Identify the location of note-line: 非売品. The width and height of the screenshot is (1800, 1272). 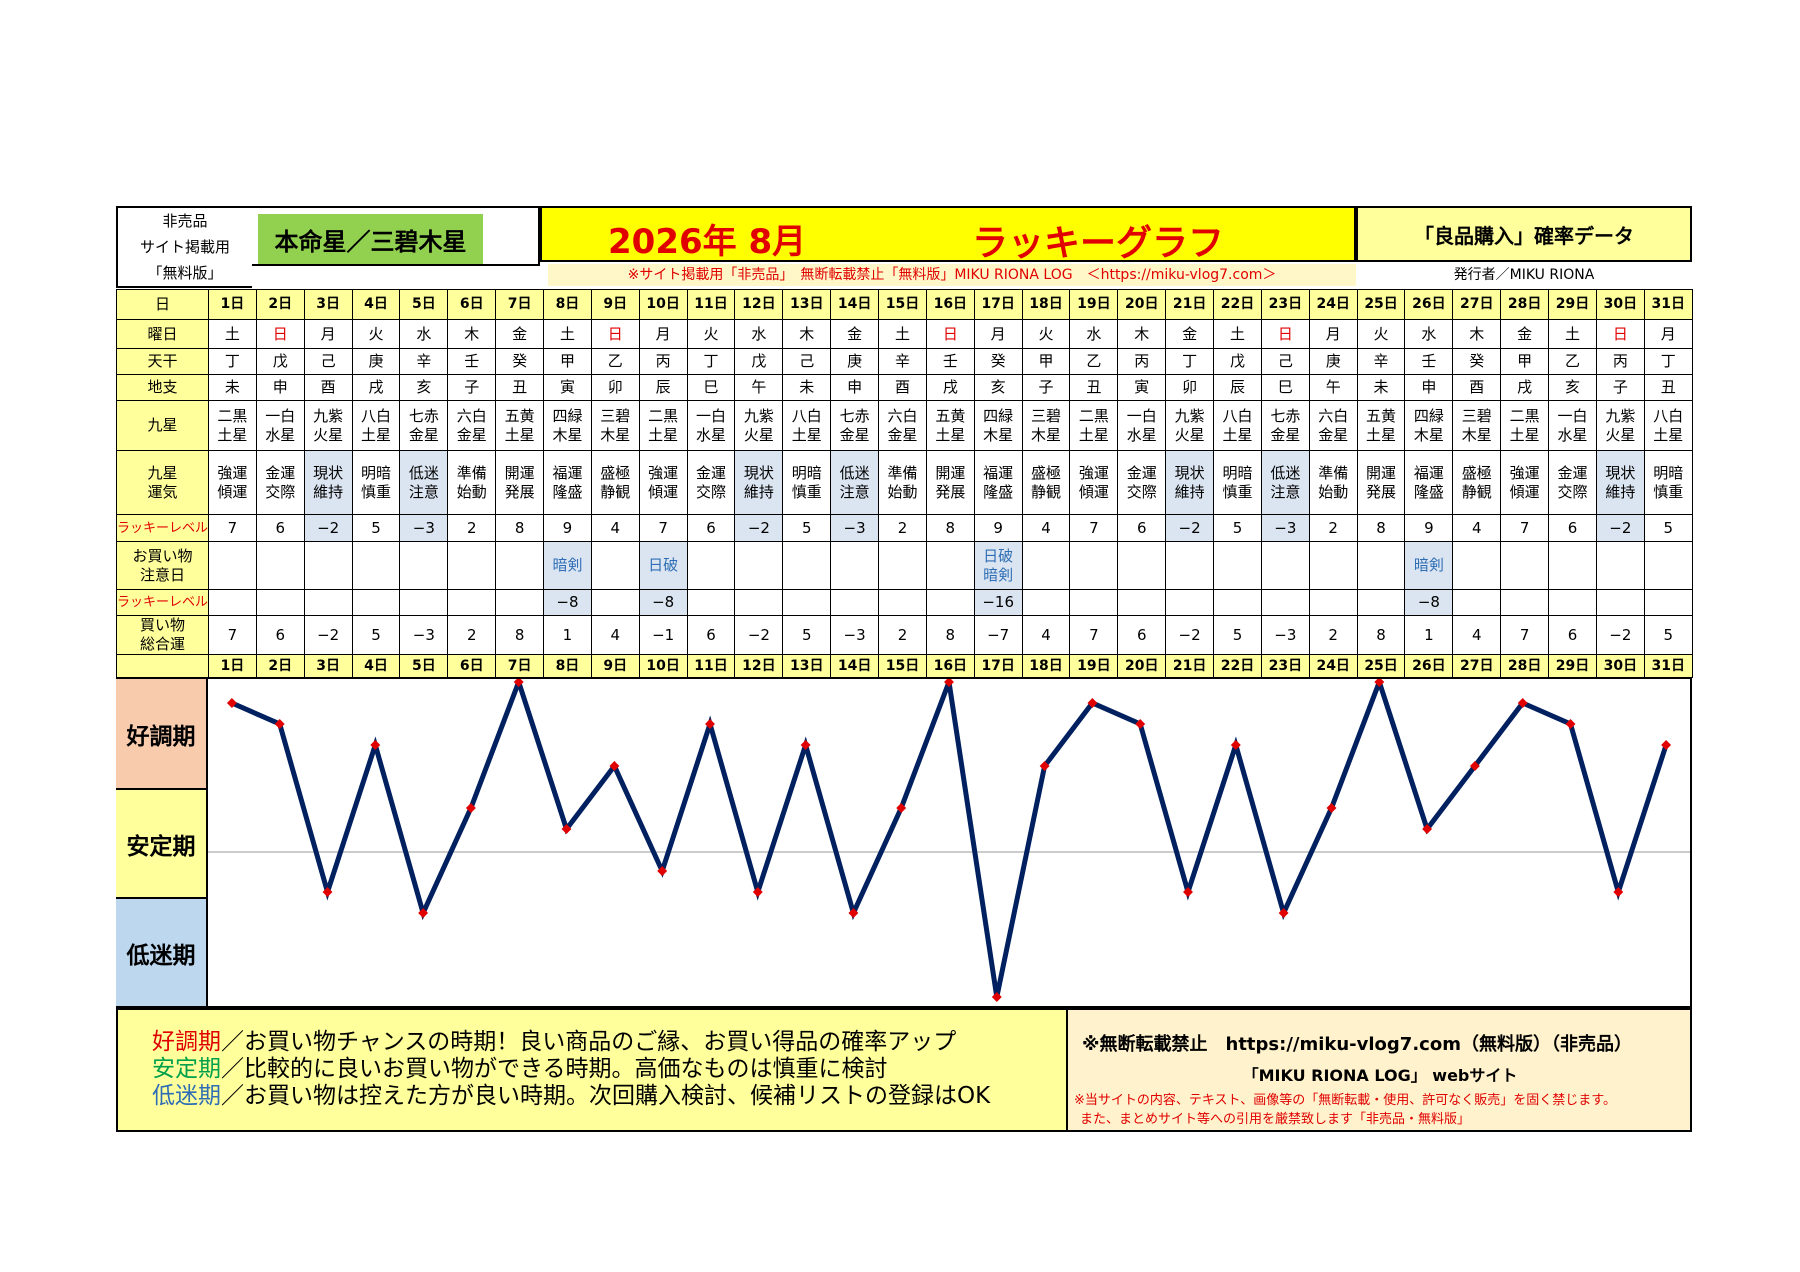
(185, 221).